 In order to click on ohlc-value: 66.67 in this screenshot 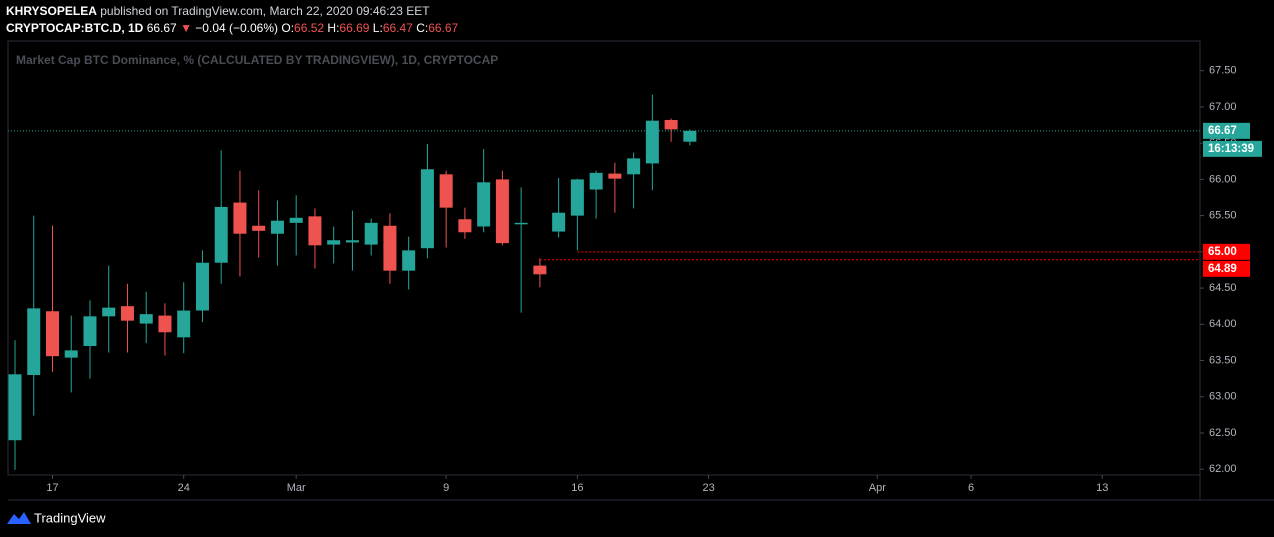, I will do `click(443, 28)`.